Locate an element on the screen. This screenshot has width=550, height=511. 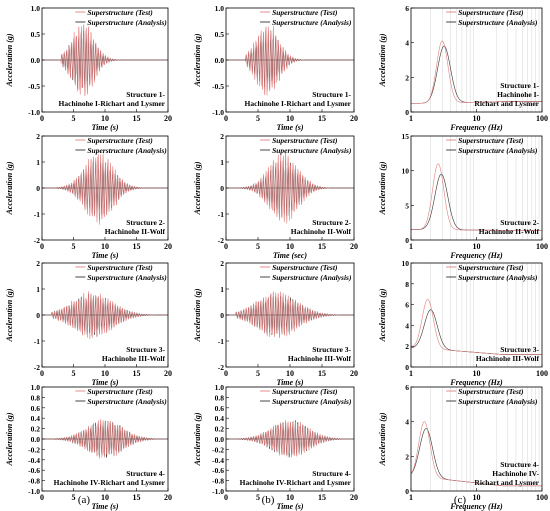
structure-annotation: Hachinohe IV-Richart and Lysmer is located at coordinates (296, 482).